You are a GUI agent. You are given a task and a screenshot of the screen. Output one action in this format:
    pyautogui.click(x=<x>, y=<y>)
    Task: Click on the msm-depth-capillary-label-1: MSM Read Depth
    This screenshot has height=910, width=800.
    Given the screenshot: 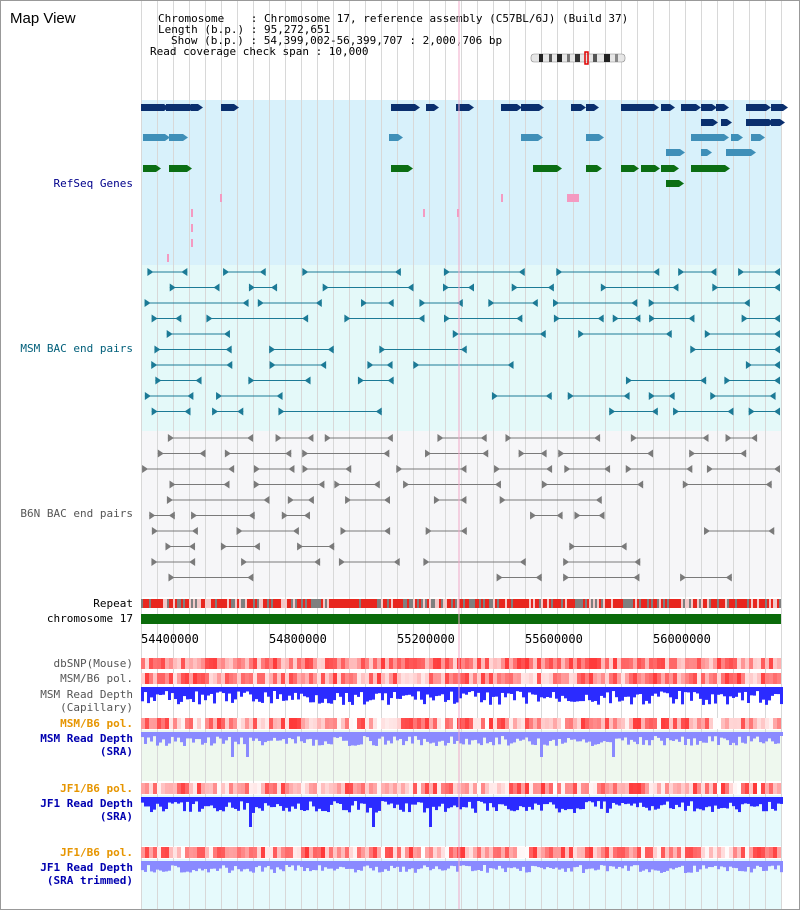 What is the action you would take?
    pyautogui.click(x=86, y=694)
    